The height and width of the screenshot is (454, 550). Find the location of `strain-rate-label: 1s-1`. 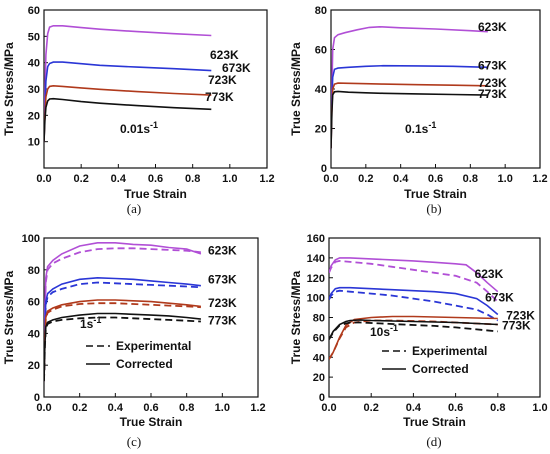

strain-rate-label: 1s-1 is located at coordinates (90, 323).